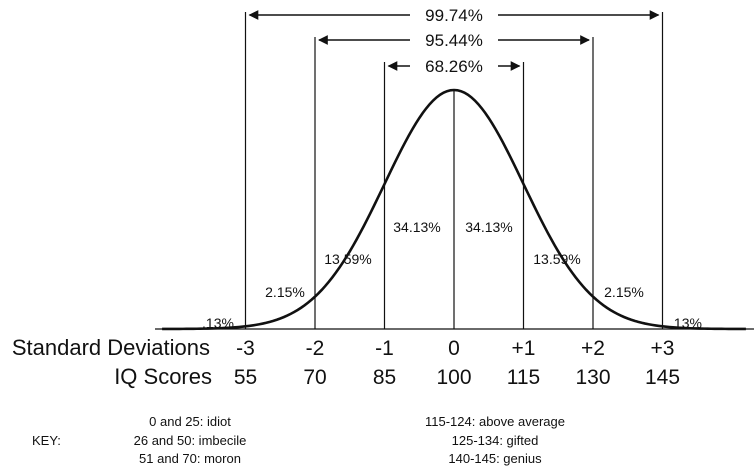  Describe the element at coordinates (384, 377) in the screenshot. I see `iq-tick-label: 85` at that location.